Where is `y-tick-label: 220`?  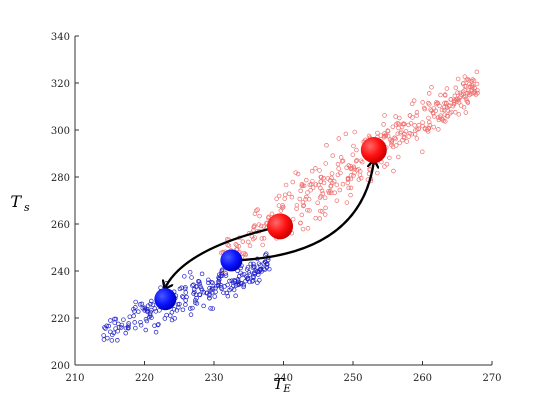 y-tick-label: 220 is located at coordinates (60, 319).